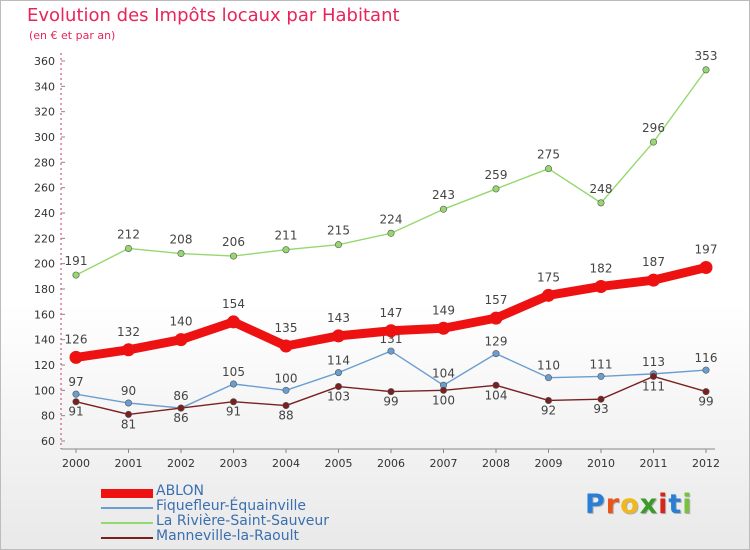 Image resolution: width=750 pixels, height=550 pixels. Describe the element at coordinates (706, 463) in the screenshot. I see `x-tick-label: 2012` at that location.